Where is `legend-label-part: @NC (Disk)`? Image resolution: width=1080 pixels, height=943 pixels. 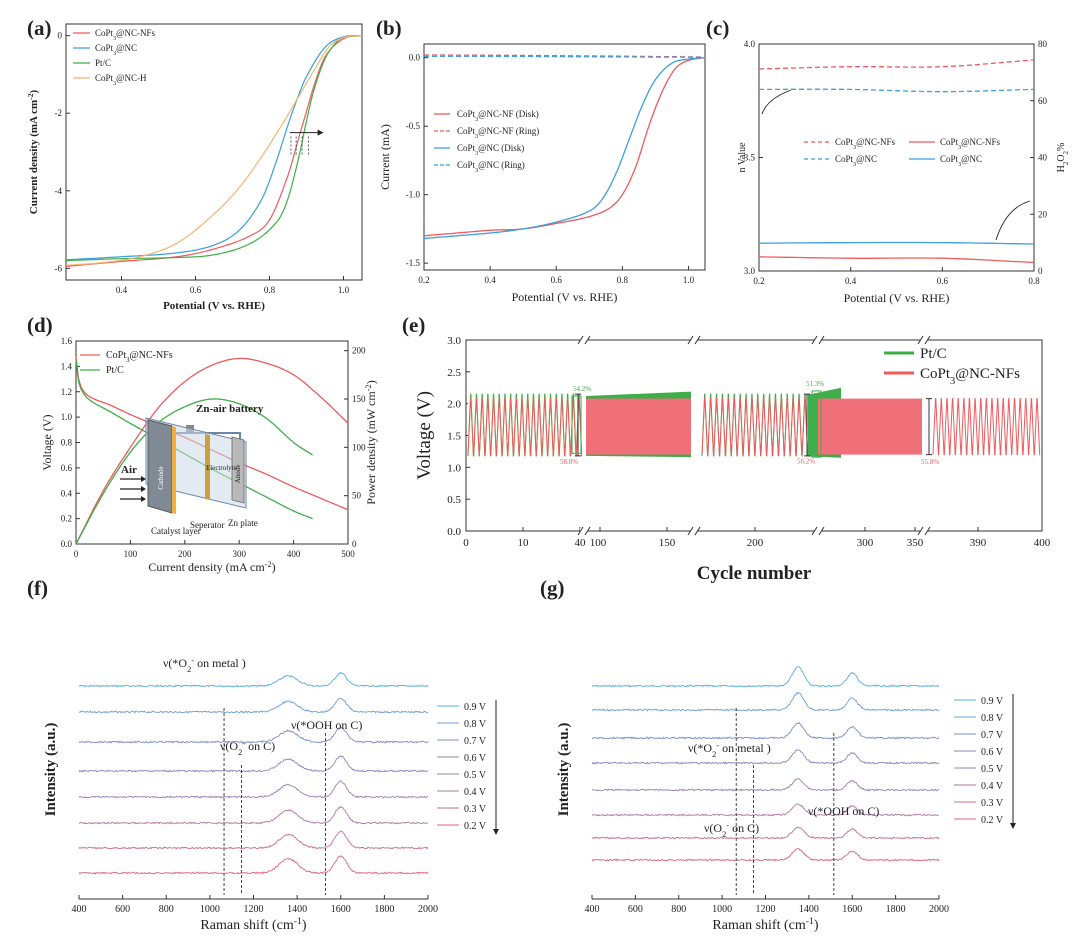
legend-label-part: @NC (Disk) is located at coordinates (501, 148).